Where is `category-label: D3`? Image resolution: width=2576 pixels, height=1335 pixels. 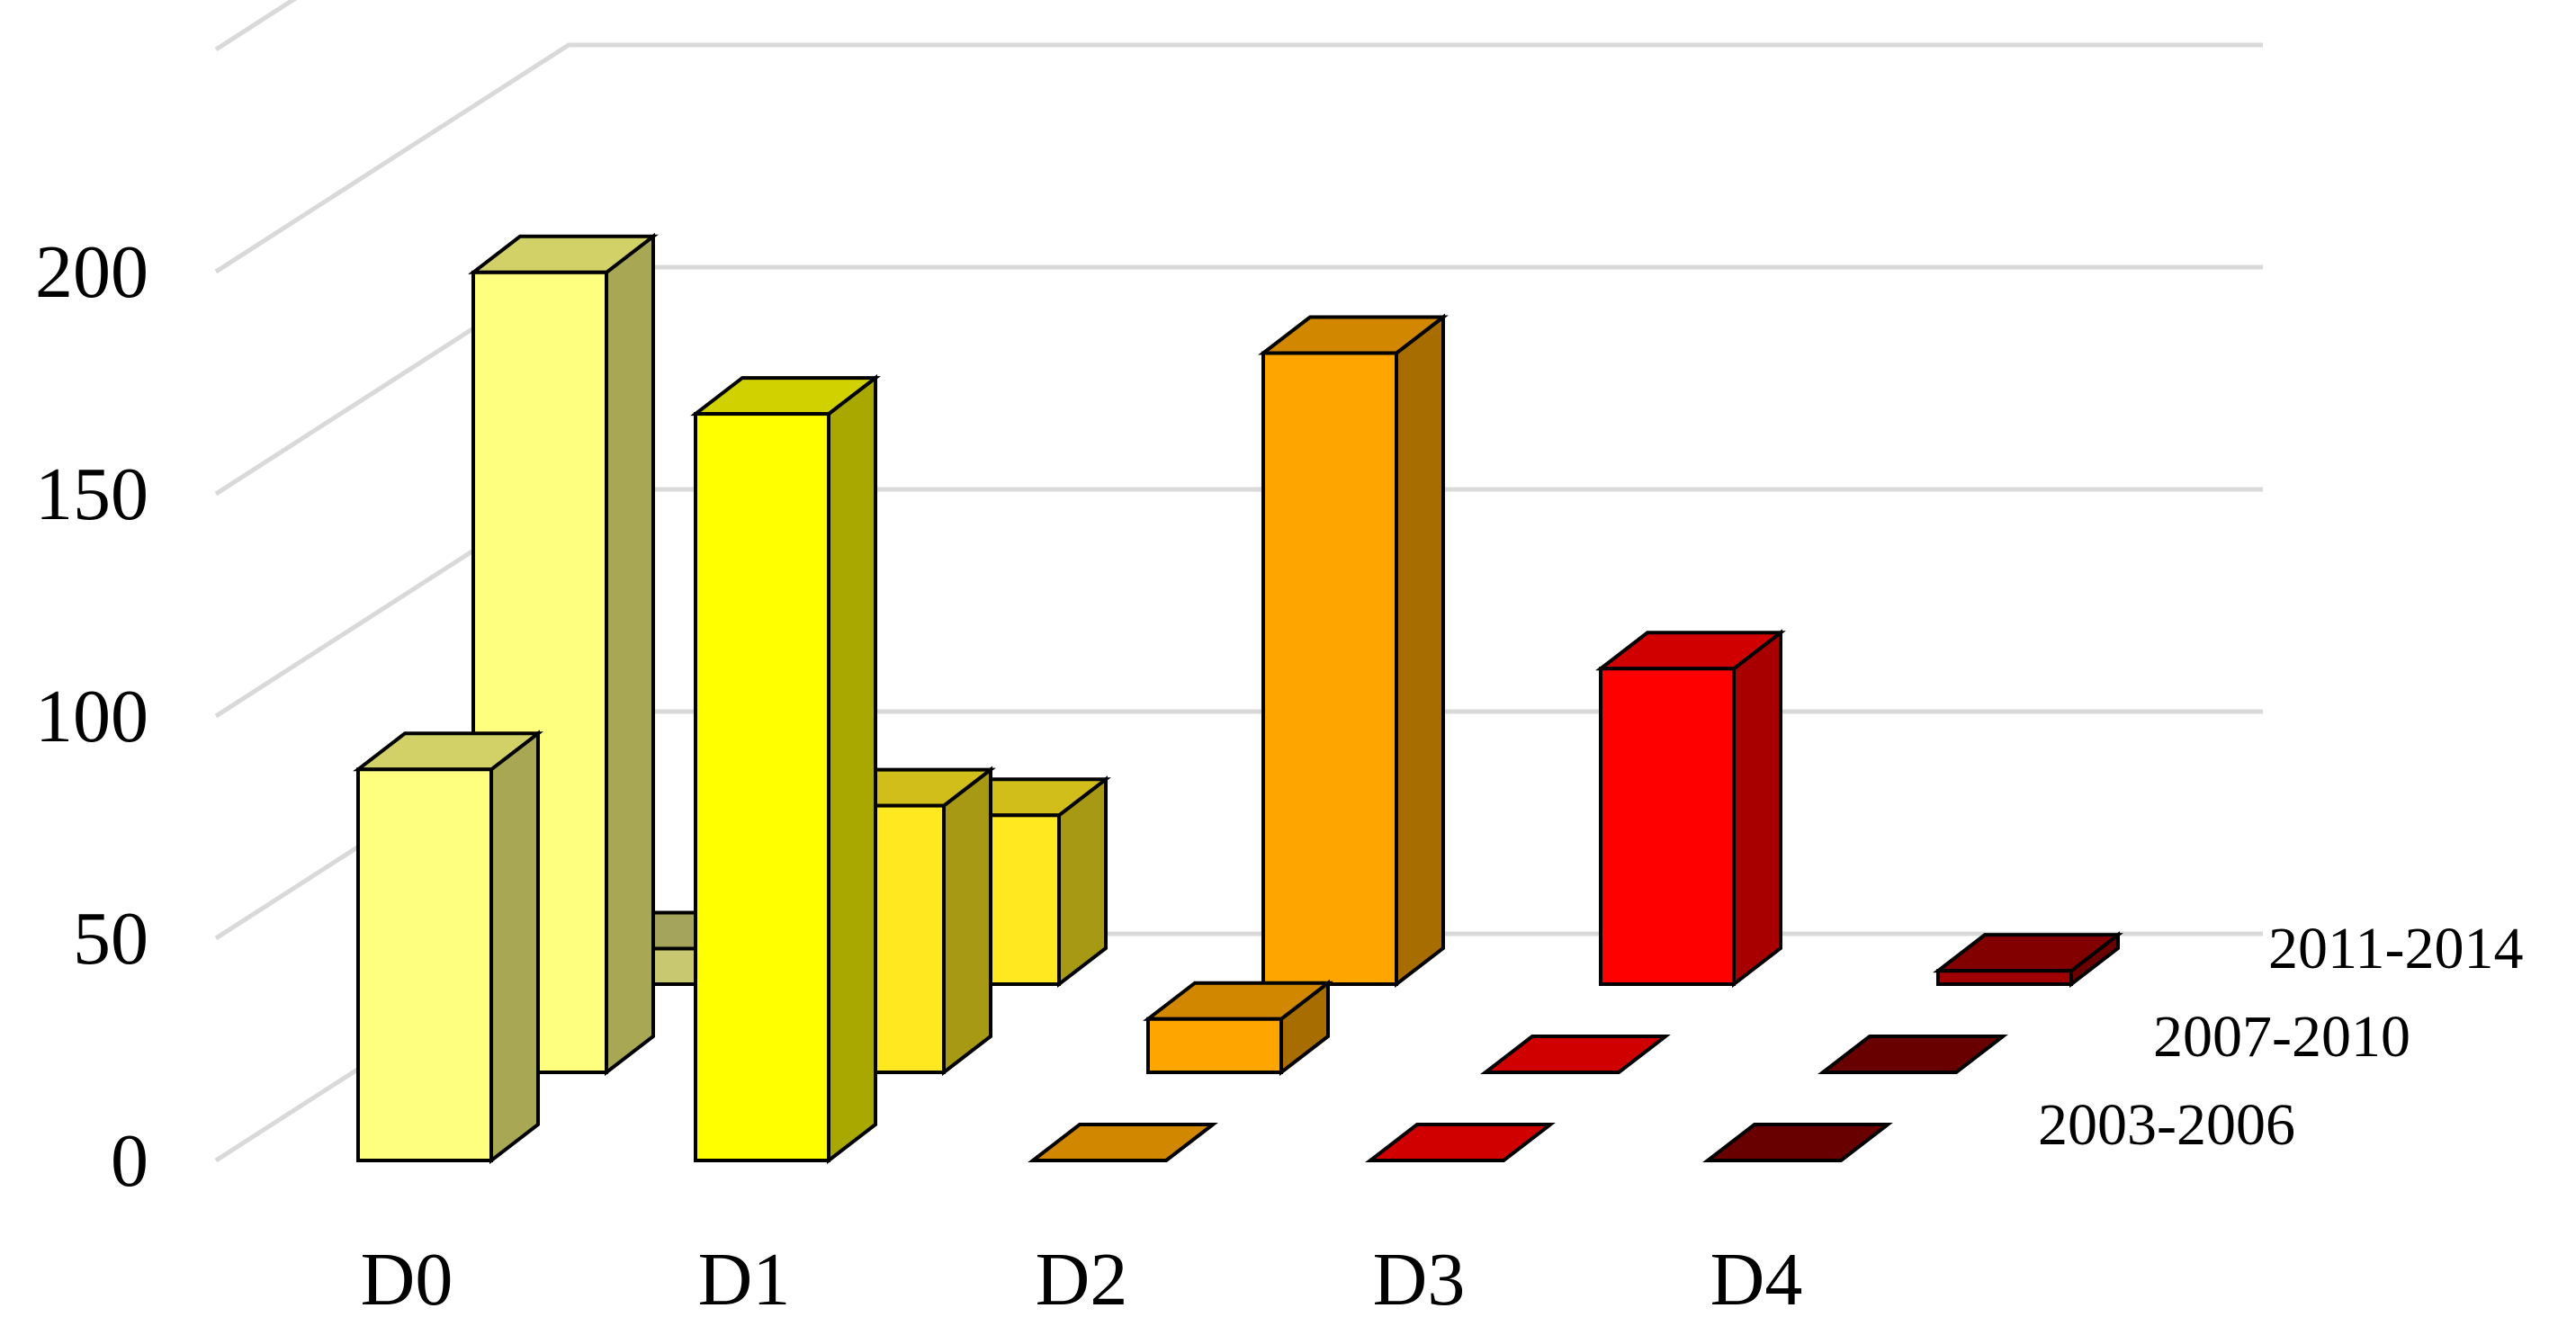
category-label: D3 is located at coordinates (1420, 1280).